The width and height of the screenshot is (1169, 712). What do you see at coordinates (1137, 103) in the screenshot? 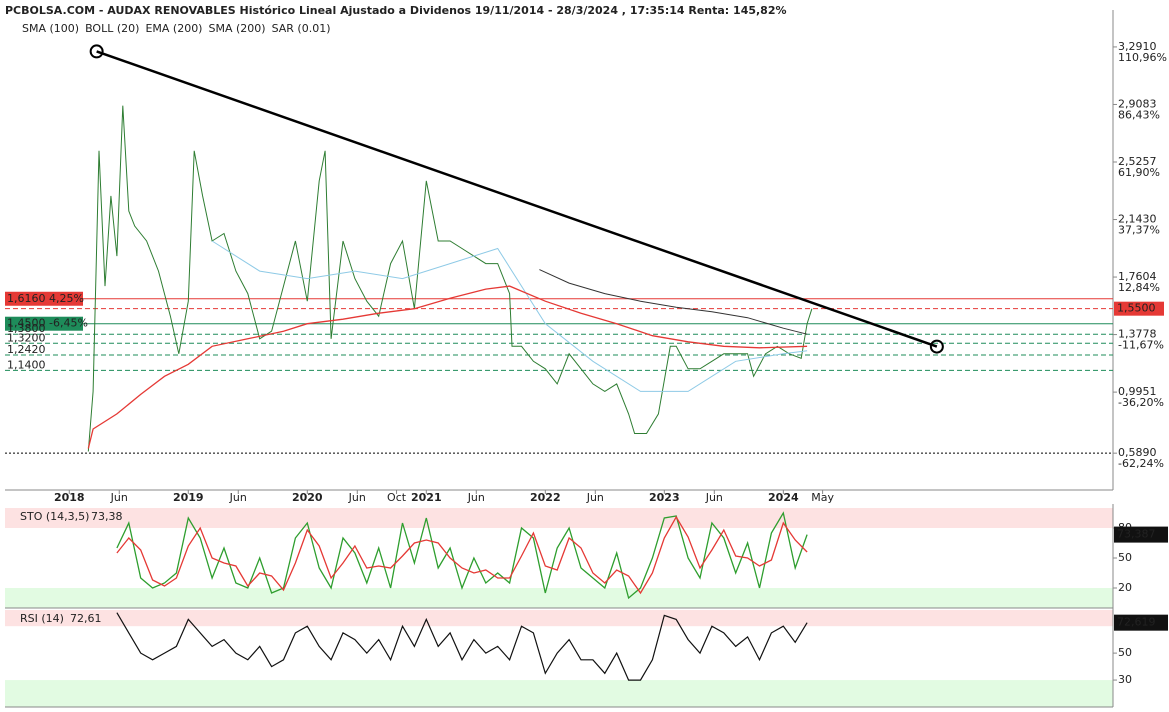
I see `y-tick-label: 2,9083` at bounding box center [1137, 103].